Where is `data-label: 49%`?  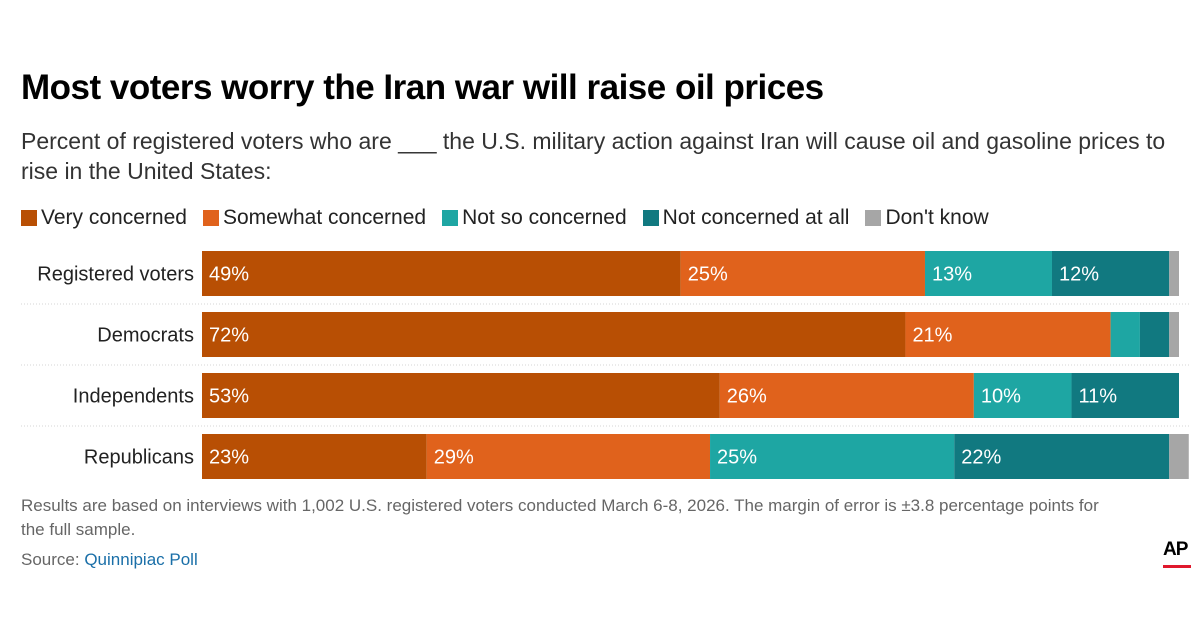
data-label: 49% is located at coordinates (229, 275).